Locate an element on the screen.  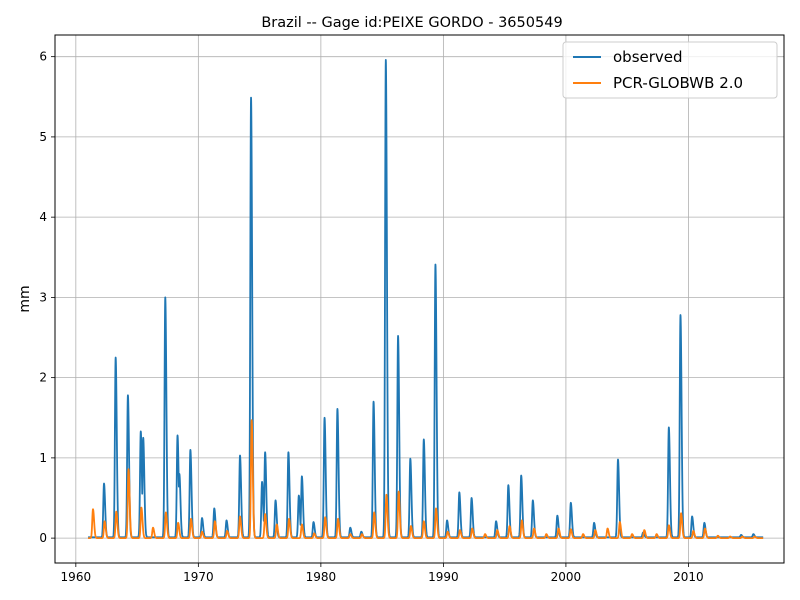
y-tick-label: 5 is located at coordinates (43, 137).